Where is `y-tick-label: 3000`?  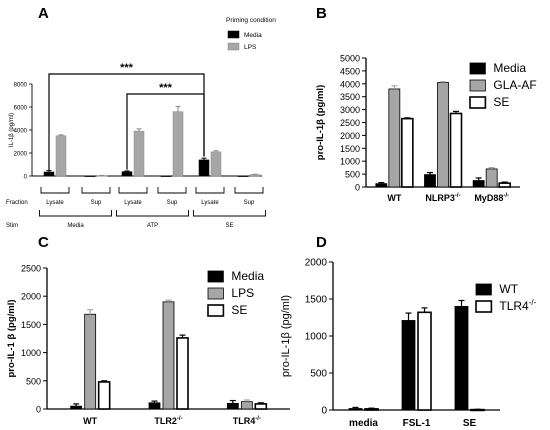 y-tick-label: 3000 is located at coordinates (350, 110).